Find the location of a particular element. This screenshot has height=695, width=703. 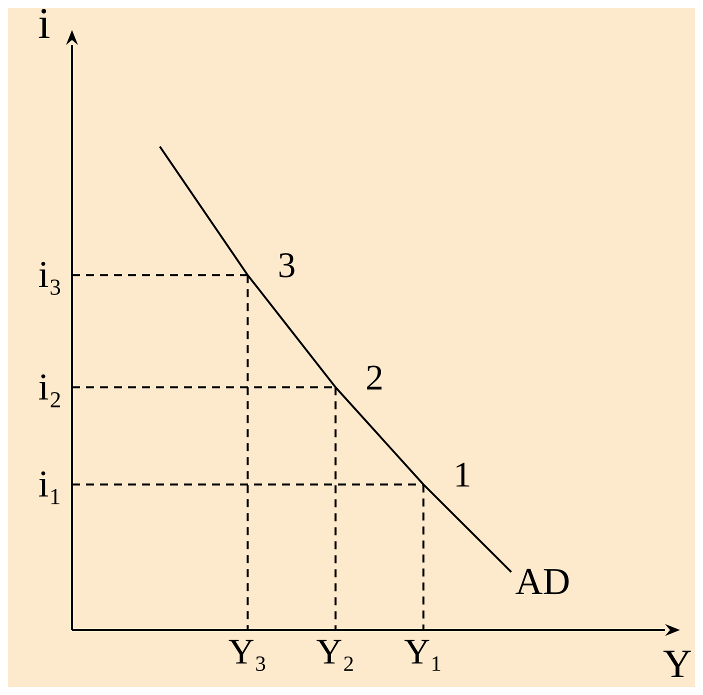

annotation: 3 is located at coordinates (287, 265).